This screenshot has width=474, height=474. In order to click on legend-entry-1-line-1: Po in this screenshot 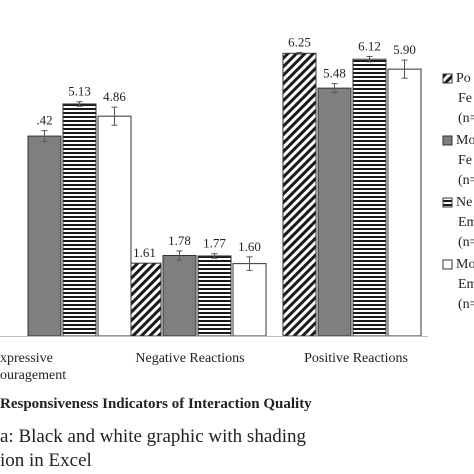, I will do `click(463, 78)`.